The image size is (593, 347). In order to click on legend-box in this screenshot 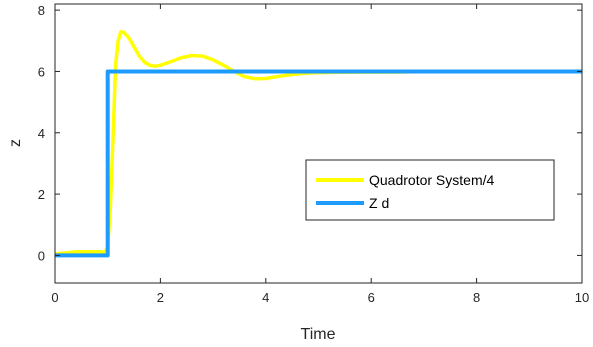, I will do `click(430, 190)`.